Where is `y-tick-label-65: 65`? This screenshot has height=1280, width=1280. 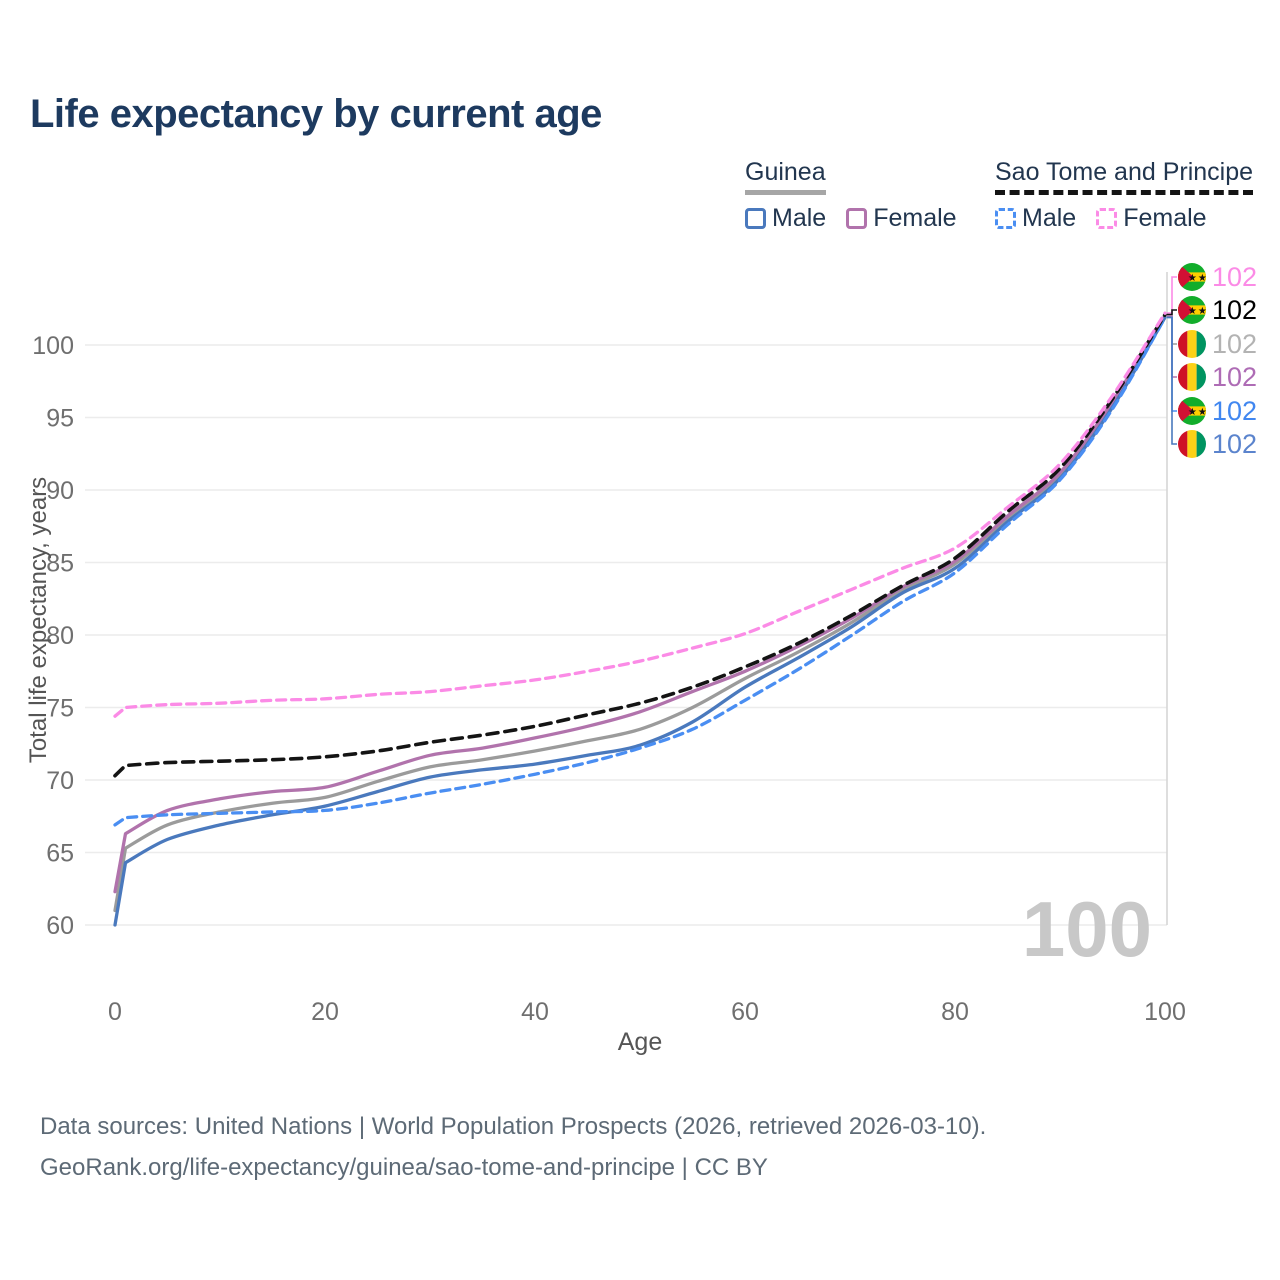 y-tick-label-65: 65 is located at coordinates (60, 854).